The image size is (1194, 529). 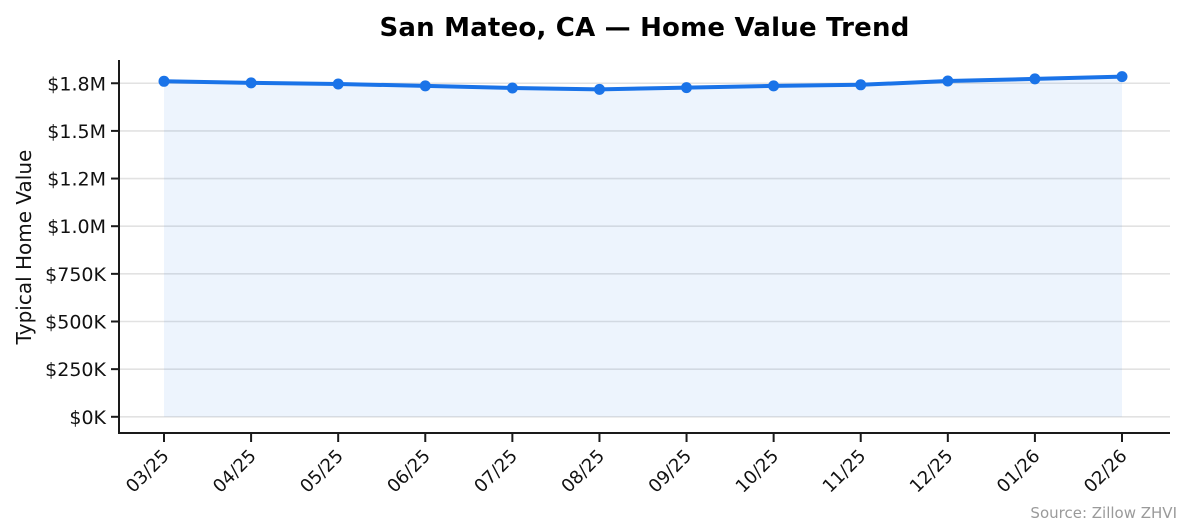 I want to click on y-tick-label: $1.8M, so click(x=76, y=84).